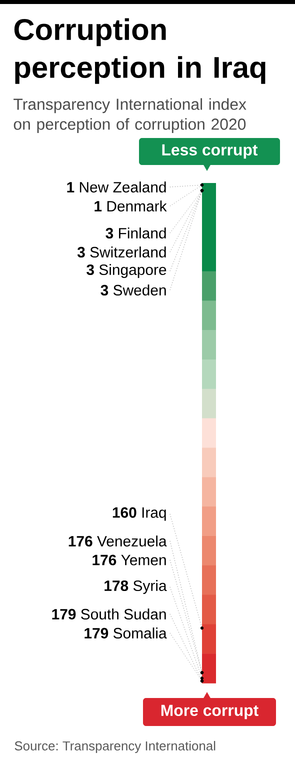 This screenshot has width=295, height=768. What do you see at coordinates (116, 586) in the screenshot?
I see `data-label: 178` at bounding box center [116, 586].